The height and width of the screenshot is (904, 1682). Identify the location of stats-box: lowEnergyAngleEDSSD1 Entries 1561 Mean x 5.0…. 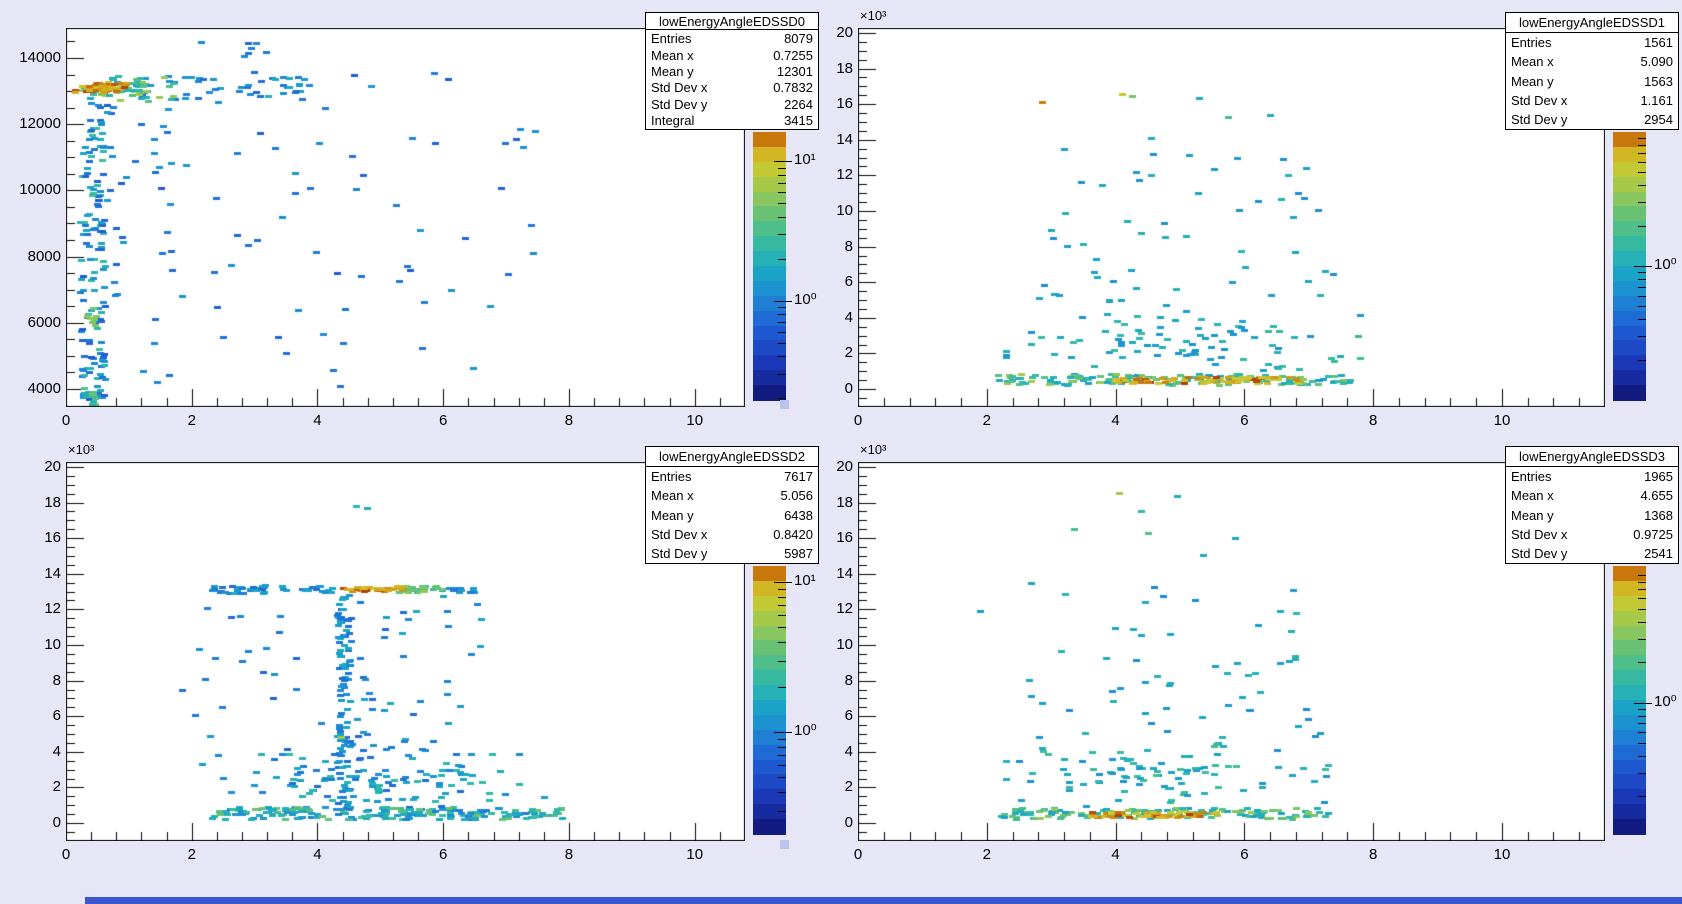
(1592, 71).